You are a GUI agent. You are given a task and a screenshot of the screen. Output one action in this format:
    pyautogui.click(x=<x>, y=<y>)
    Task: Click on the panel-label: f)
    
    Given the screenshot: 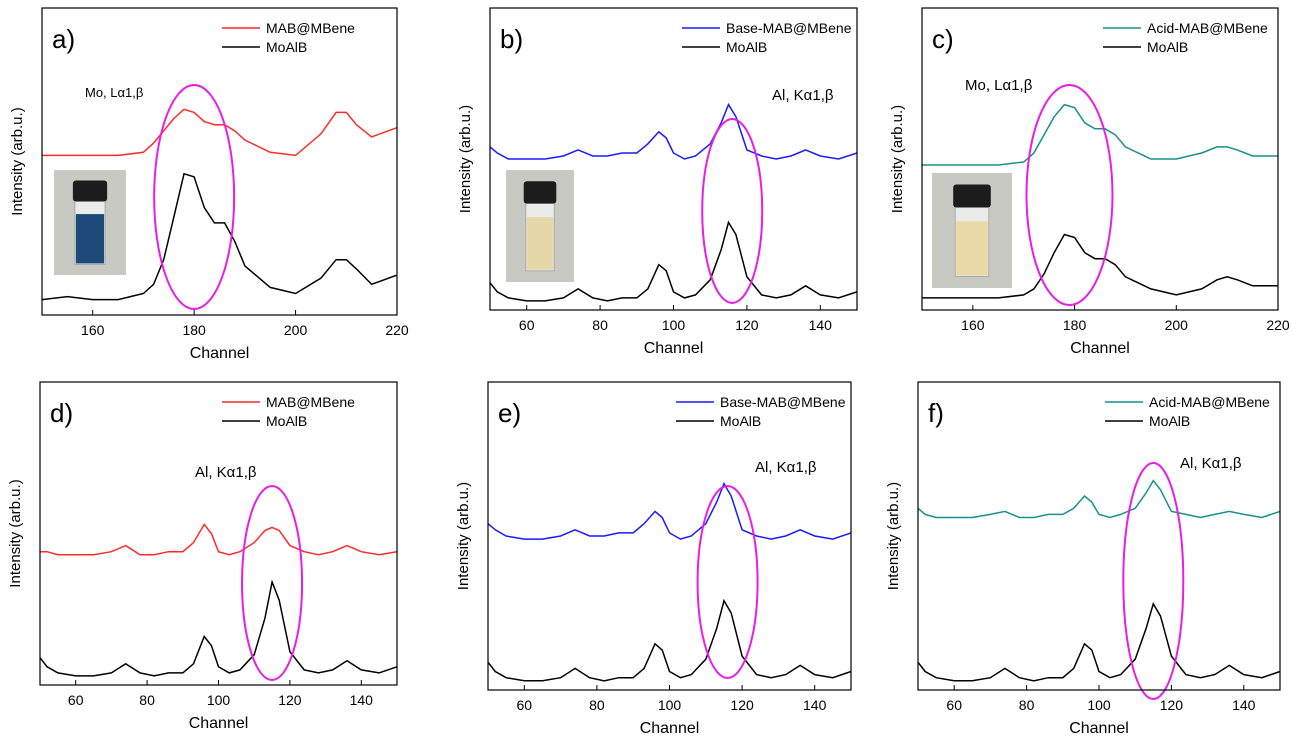 What is the action you would take?
    pyautogui.click(x=936, y=413)
    